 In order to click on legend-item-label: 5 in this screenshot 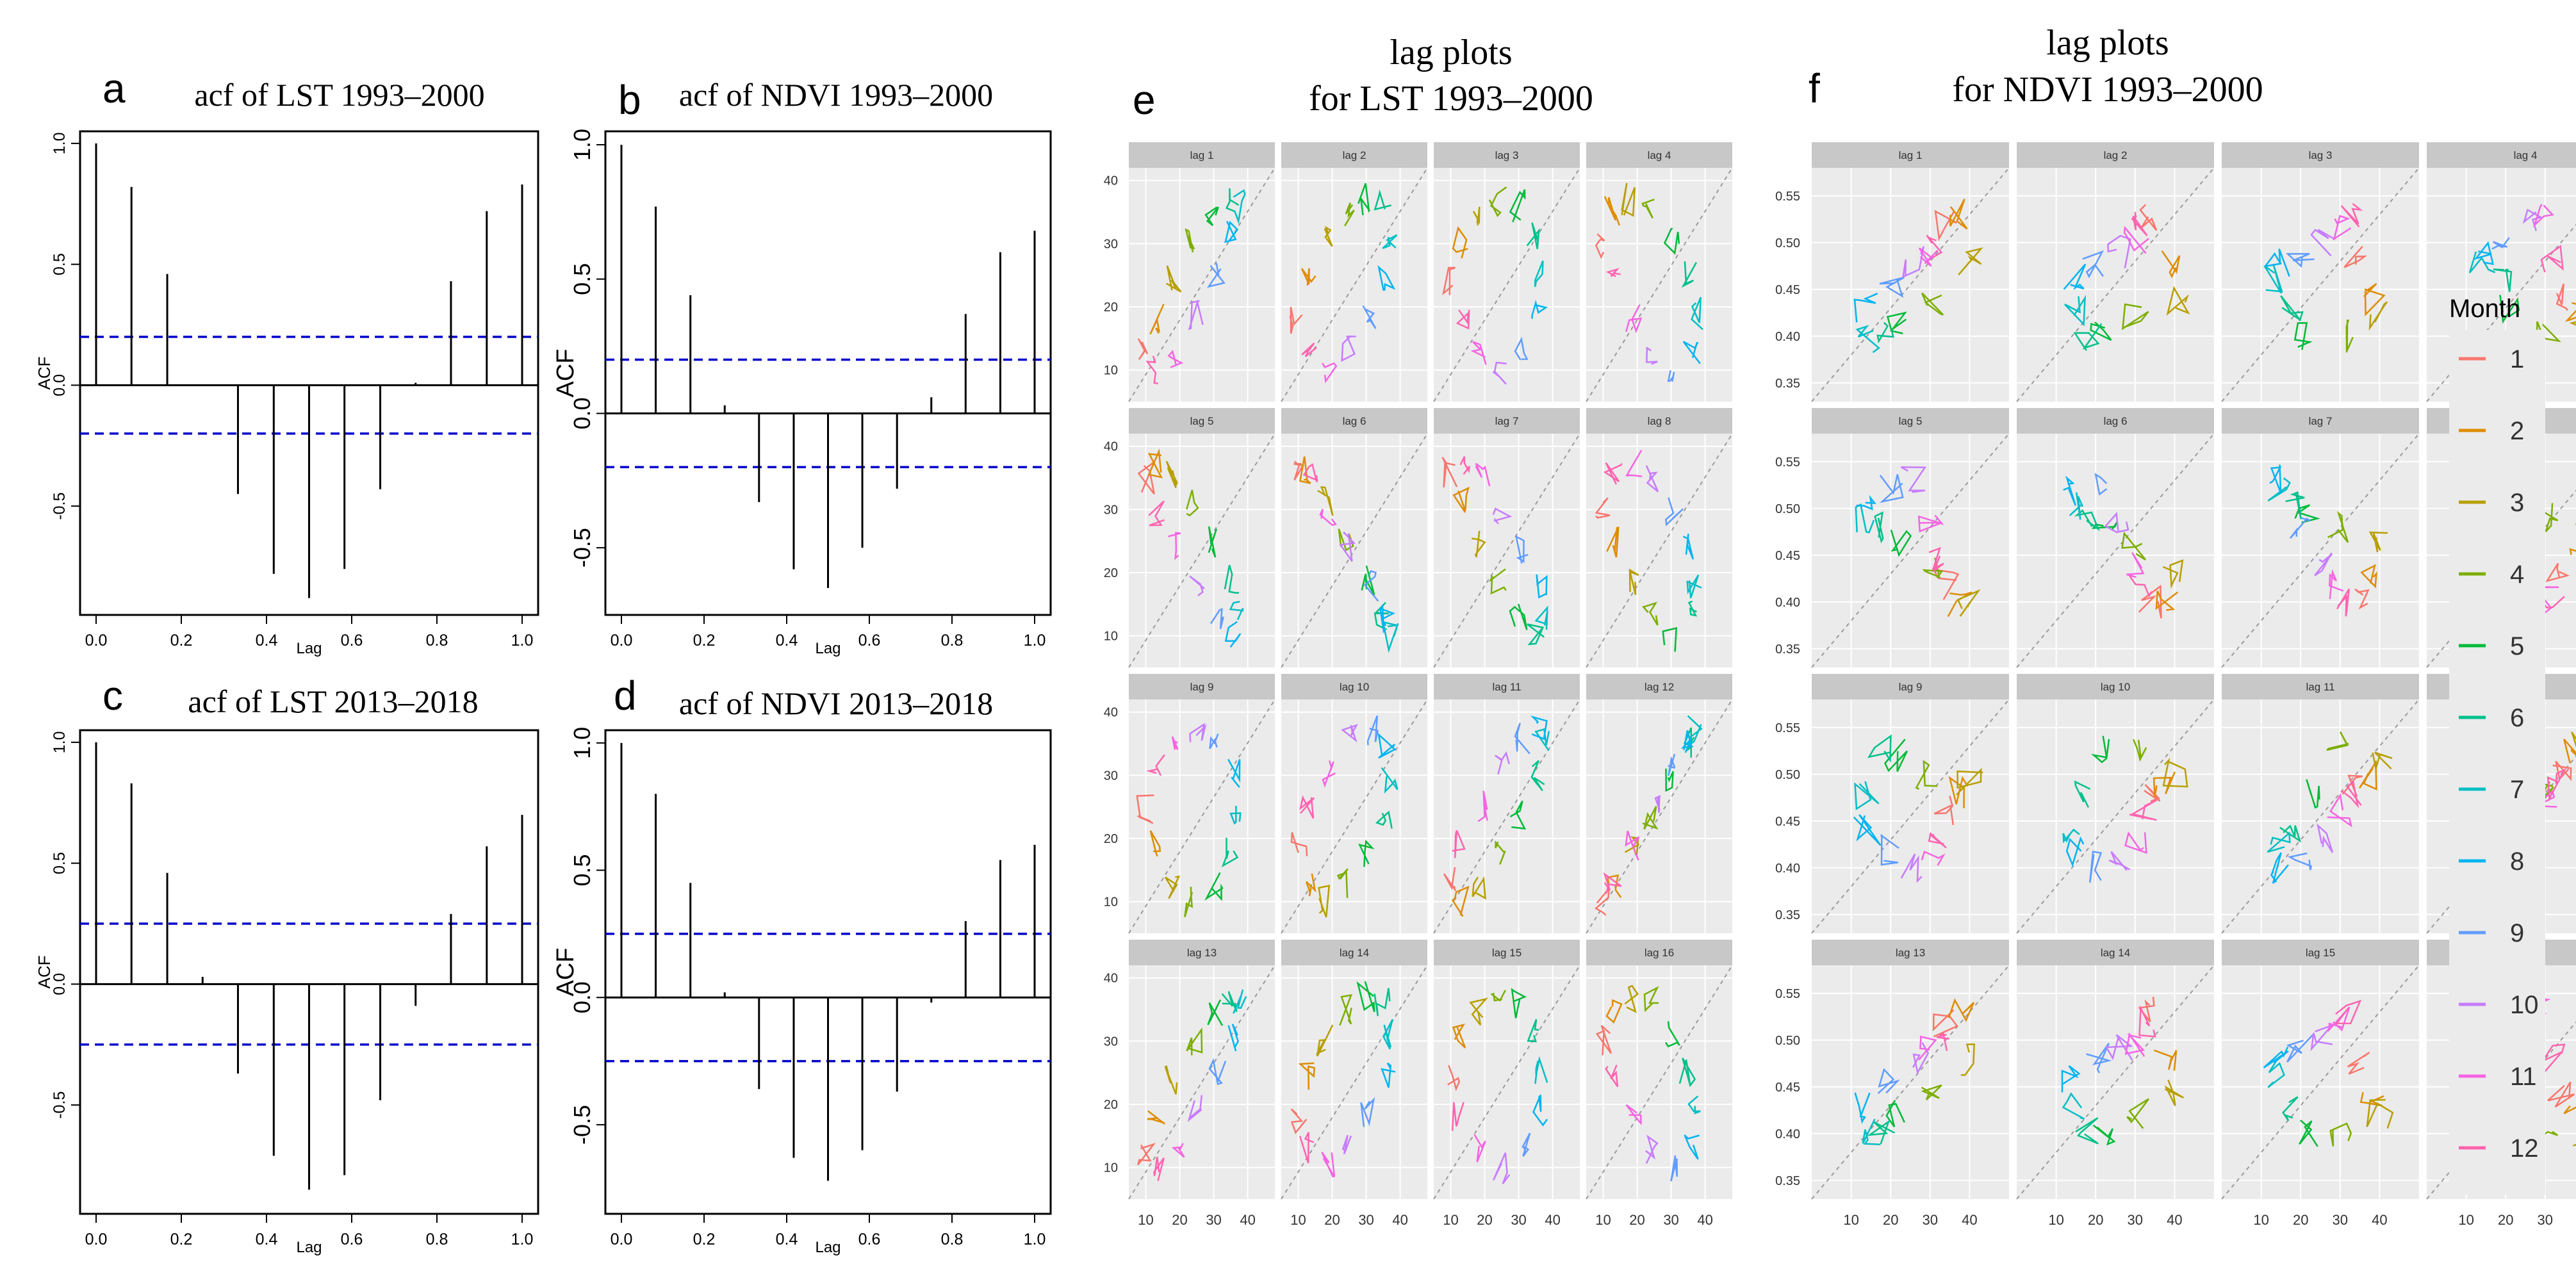, I will do `click(2517, 646)`.